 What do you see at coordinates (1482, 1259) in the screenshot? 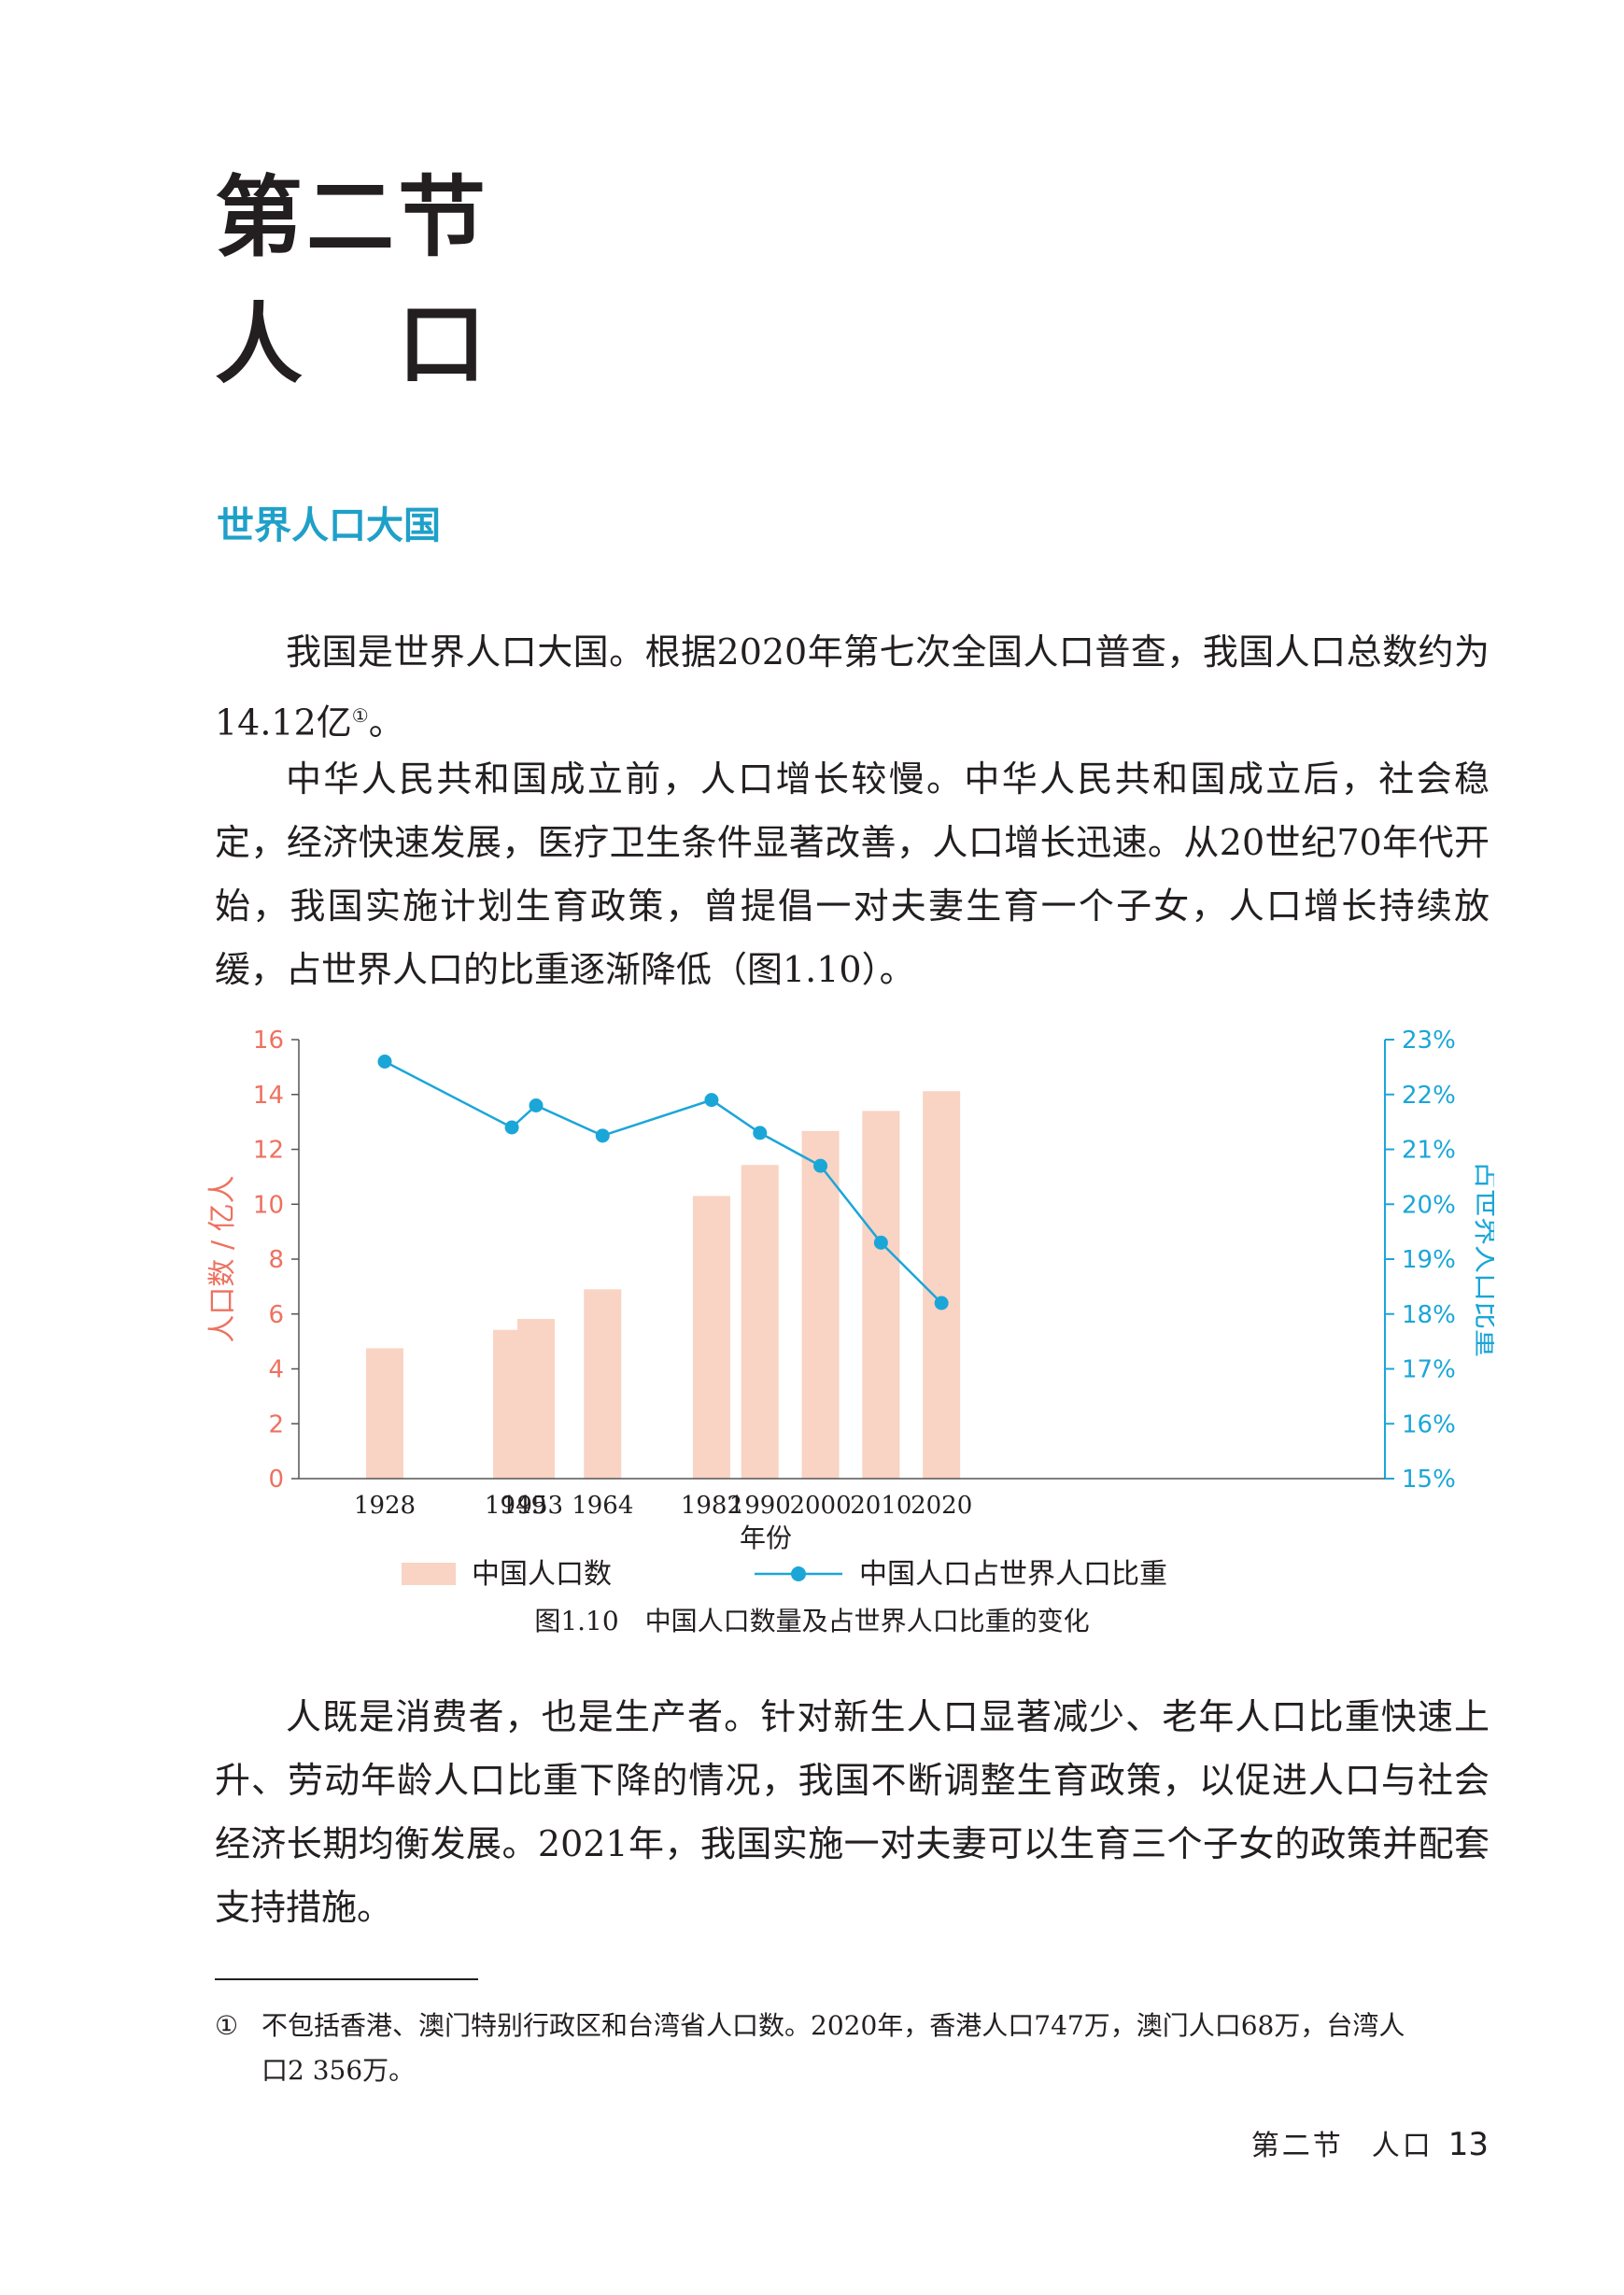
I see `right-axis-title: 占世界人口比重` at bounding box center [1482, 1259].